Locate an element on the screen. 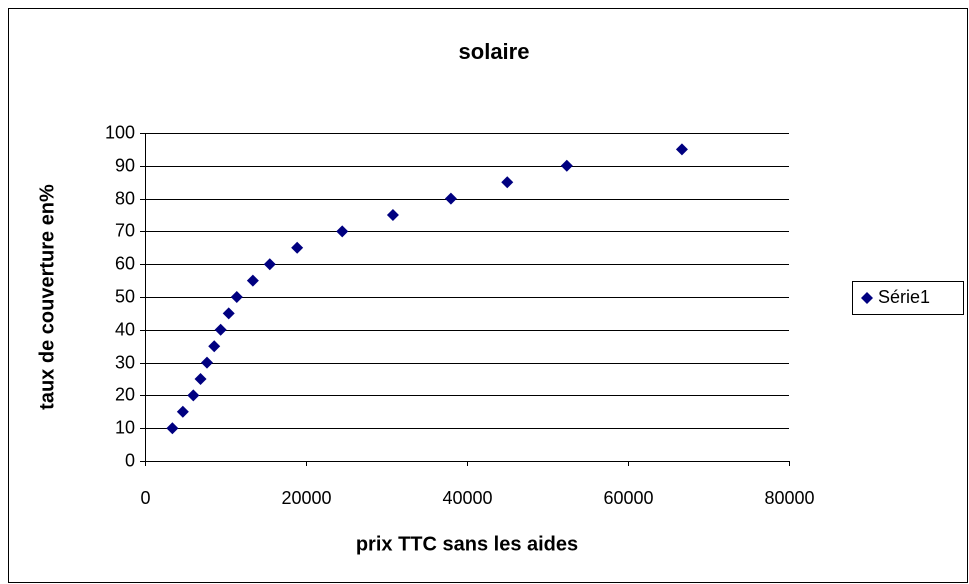  chart-title: solaire is located at coordinates (494, 51).